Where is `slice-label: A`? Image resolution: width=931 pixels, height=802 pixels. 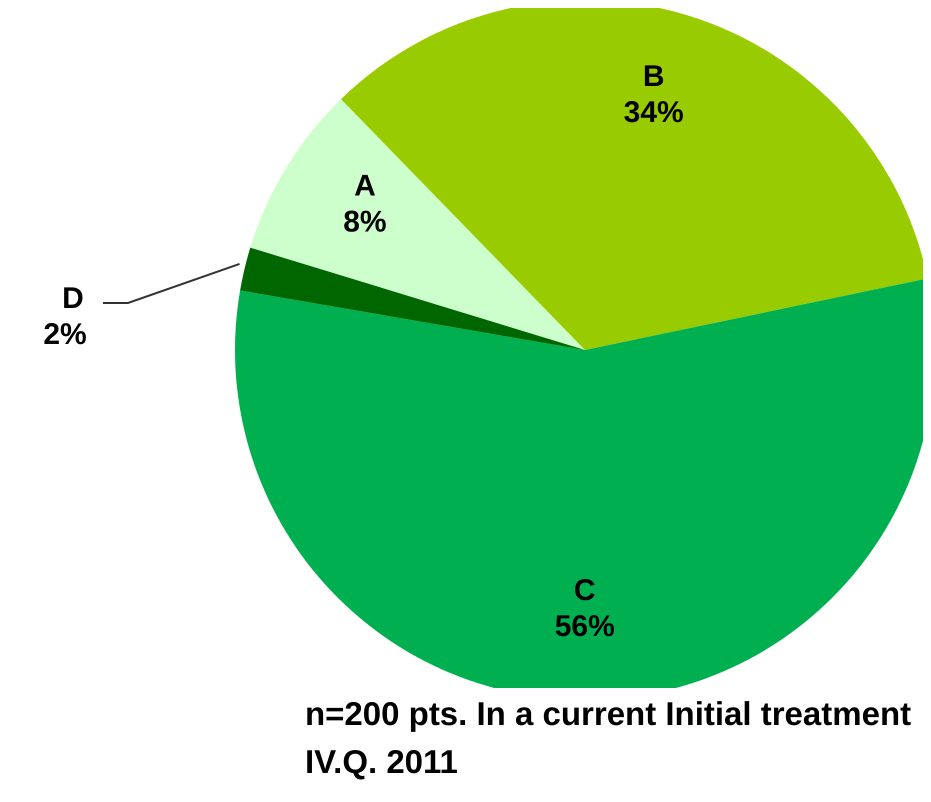 slice-label: A is located at coordinates (365, 186).